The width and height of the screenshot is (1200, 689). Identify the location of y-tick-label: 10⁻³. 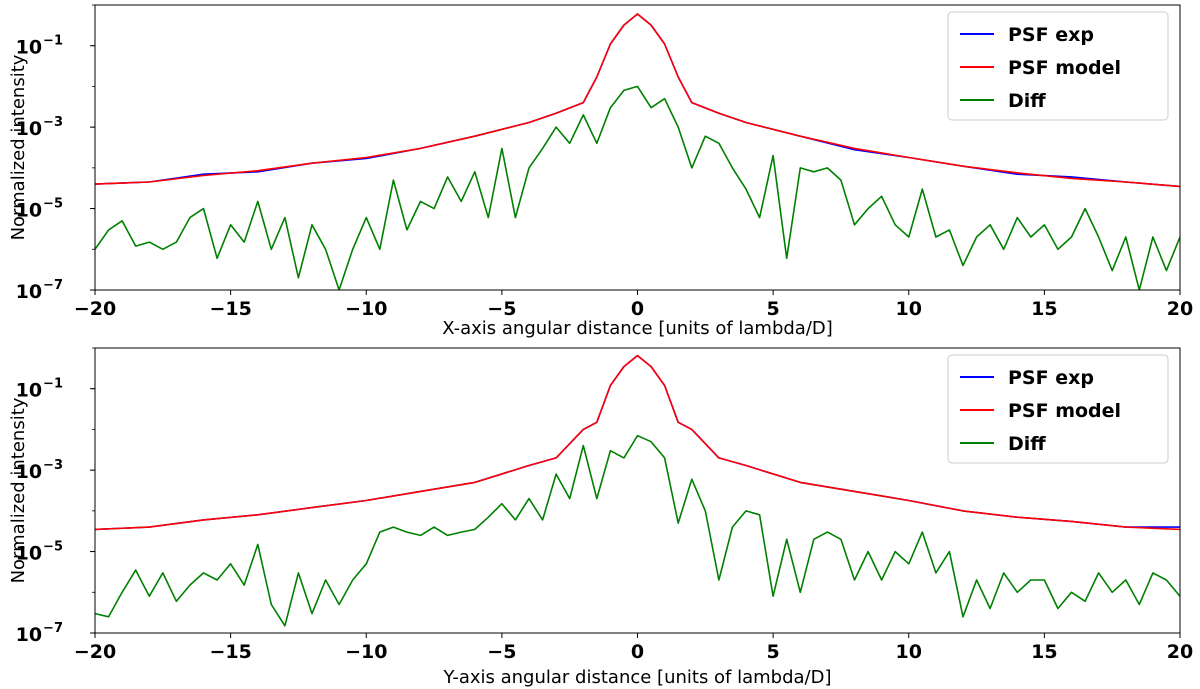
(39, 127).